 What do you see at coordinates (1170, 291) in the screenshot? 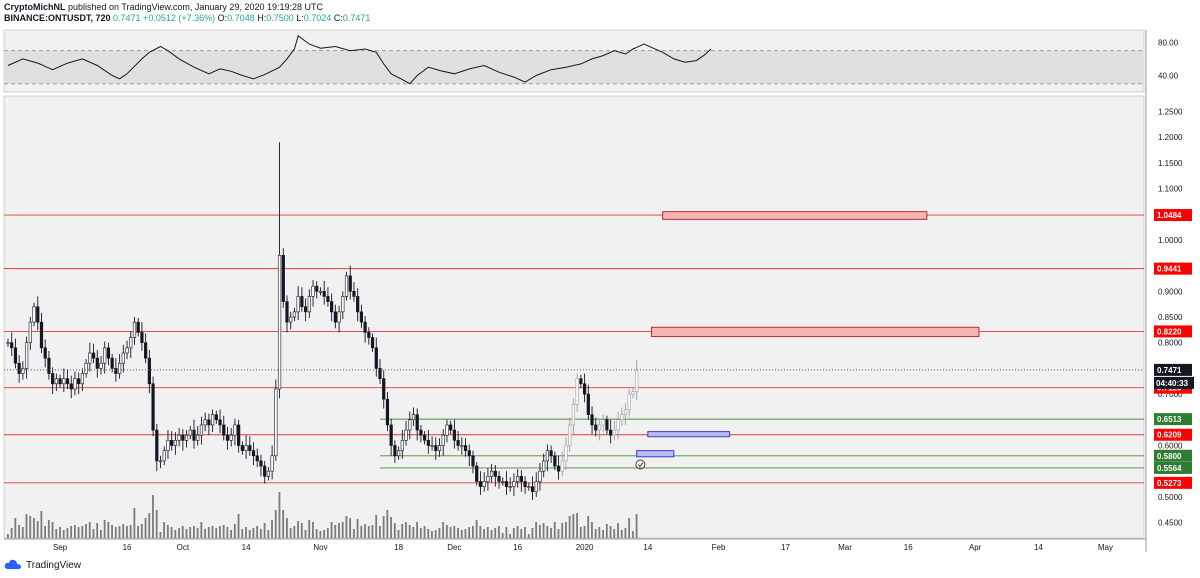
I see `price-tick-label: 0.9000` at bounding box center [1170, 291].